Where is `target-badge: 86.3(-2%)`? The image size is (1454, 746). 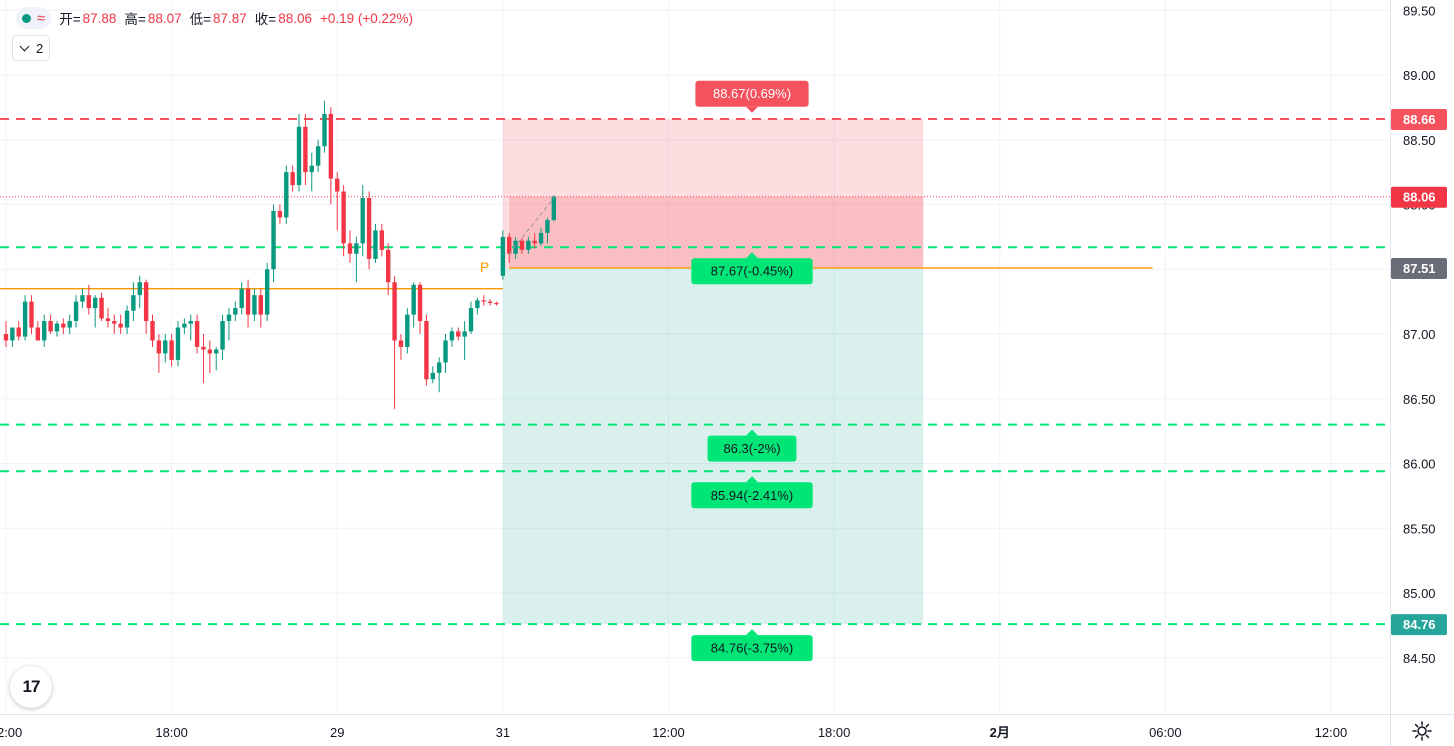
target-badge: 86.3(-2%) is located at coordinates (752, 445).